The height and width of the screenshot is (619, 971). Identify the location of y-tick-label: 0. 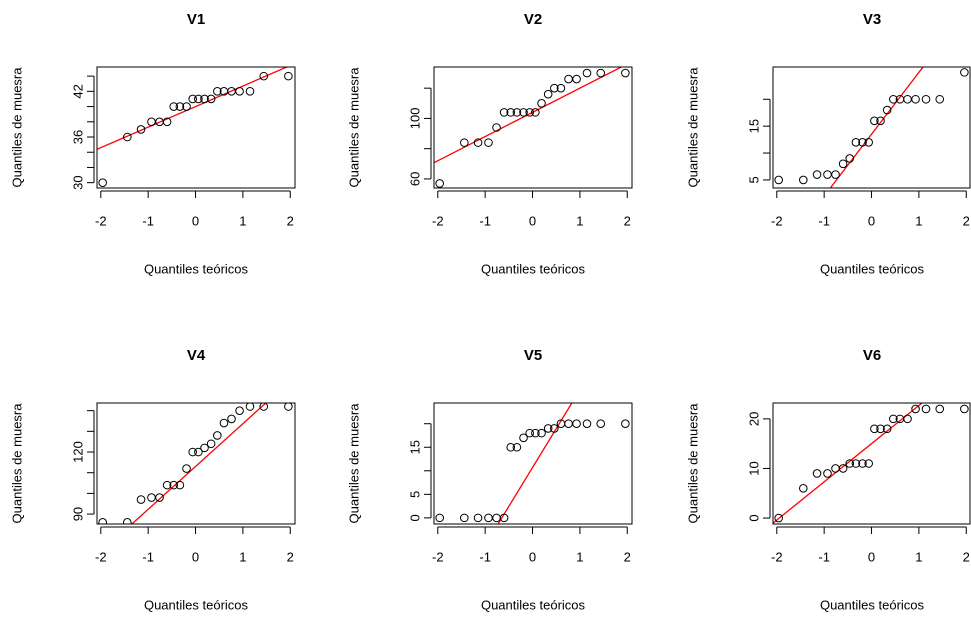
(414, 517).